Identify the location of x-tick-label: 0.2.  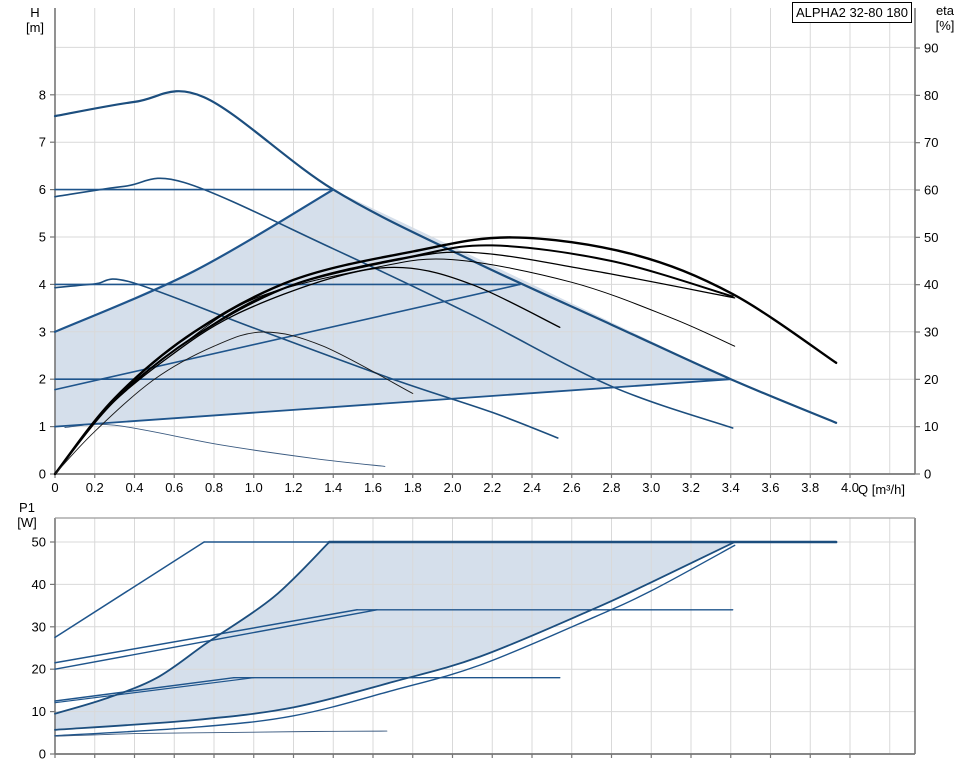
(95, 487).